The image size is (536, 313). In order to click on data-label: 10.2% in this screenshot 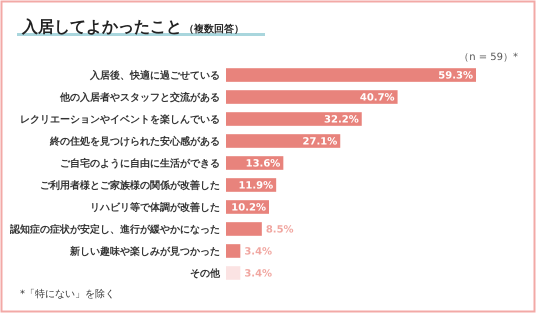, I will do `click(248, 208)`.